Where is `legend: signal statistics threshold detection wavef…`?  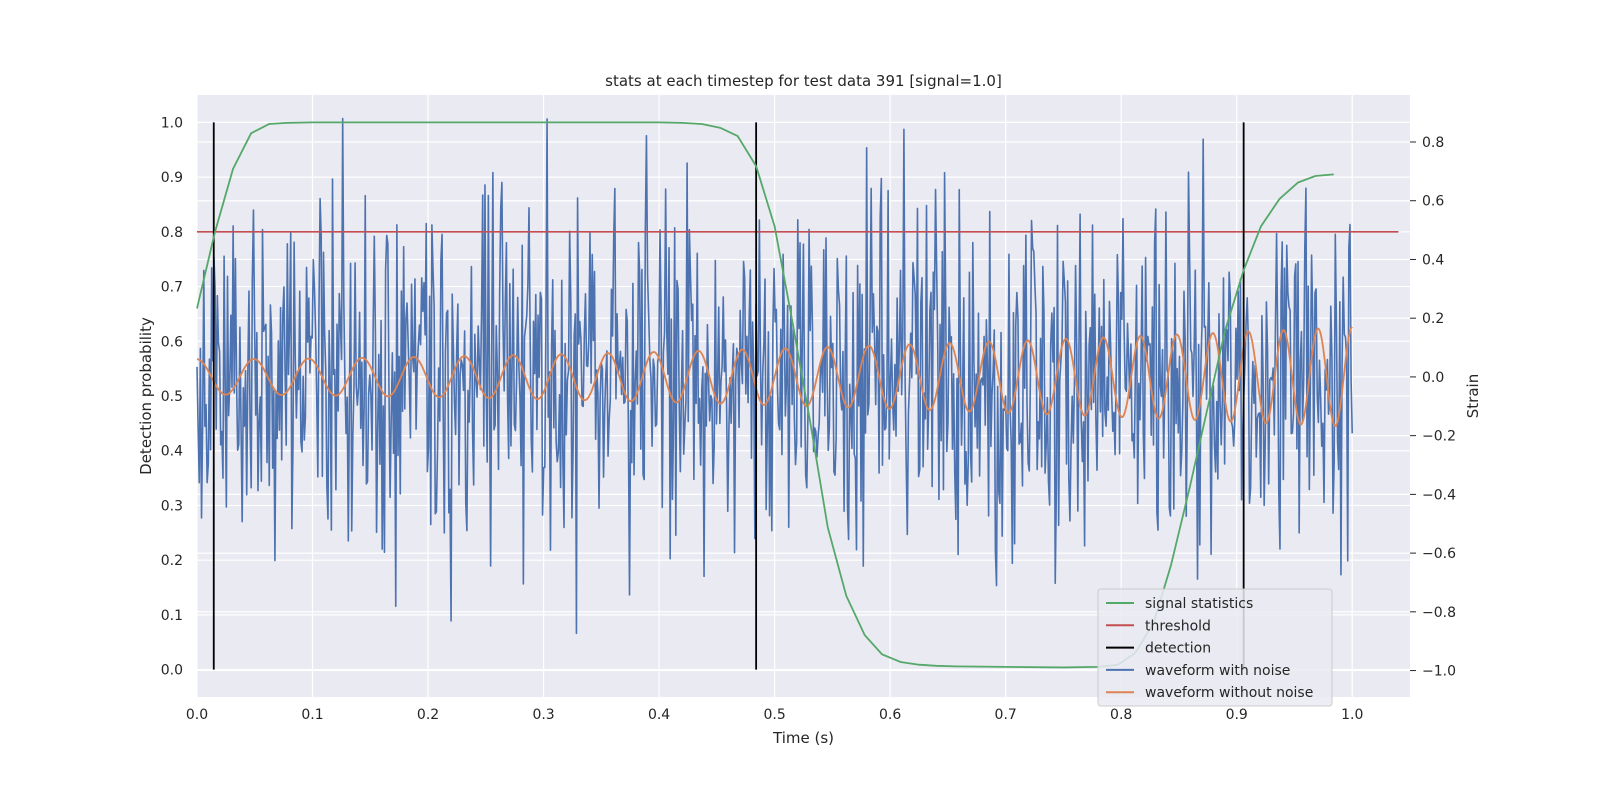 legend: signal statistics threshold detection wavef… is located at coordinates (1215, 647).